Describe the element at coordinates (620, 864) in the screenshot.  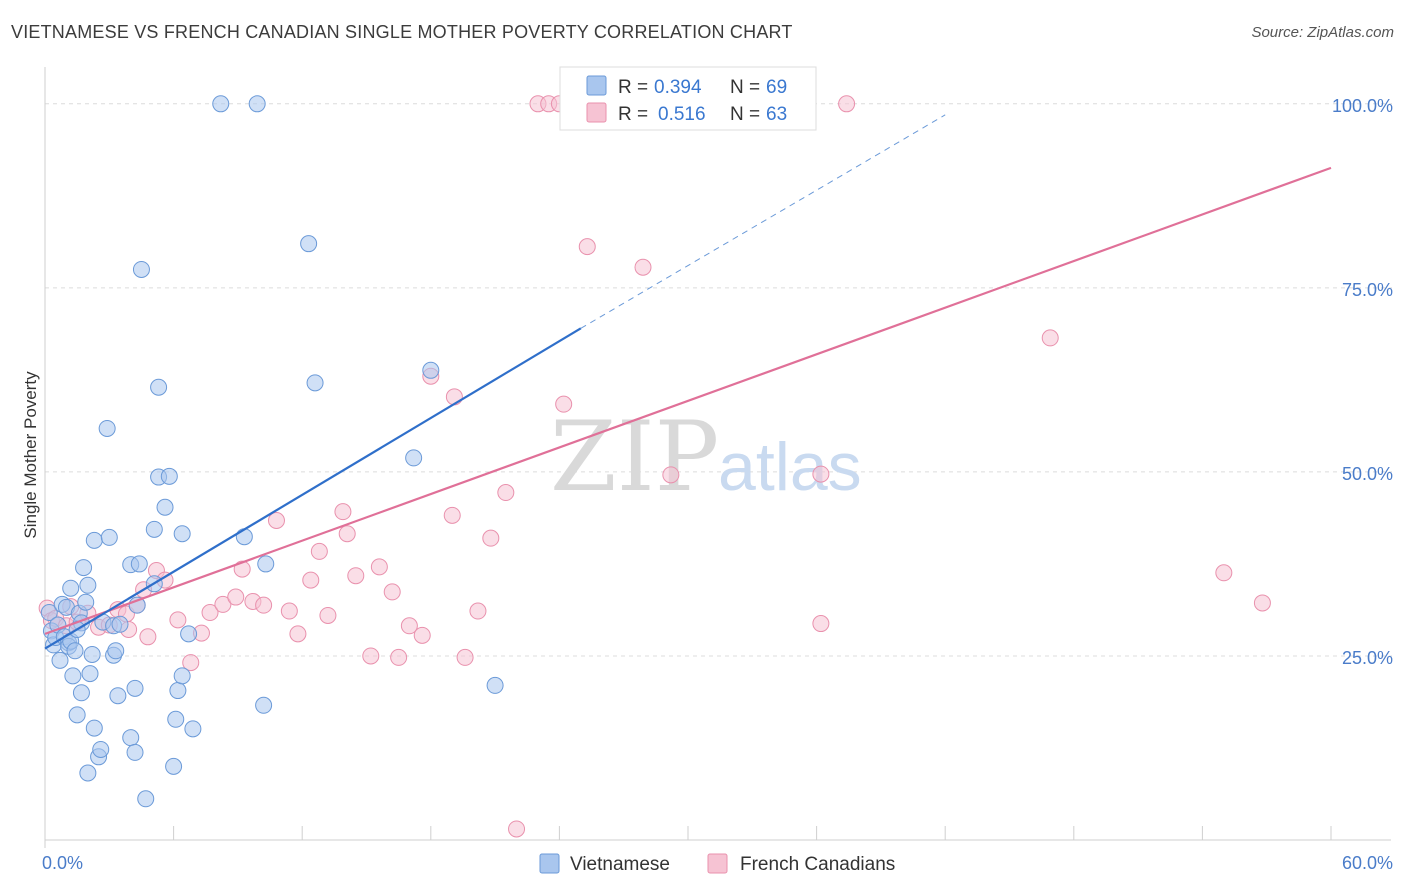
I see `bottom-legend-label-vietnamese: Vietnamese` at that location.